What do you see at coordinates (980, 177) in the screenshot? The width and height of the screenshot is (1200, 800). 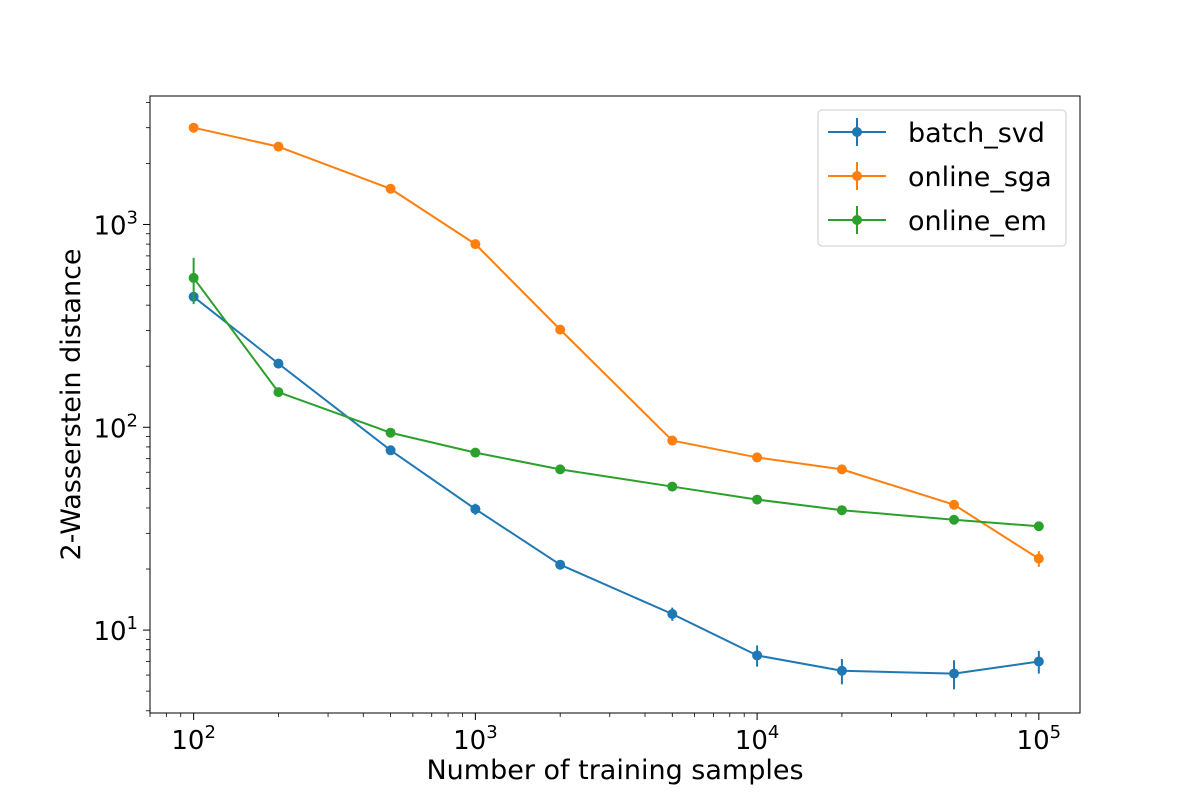 I see `legend-label: online_sga` at bounding box center [980, 177].